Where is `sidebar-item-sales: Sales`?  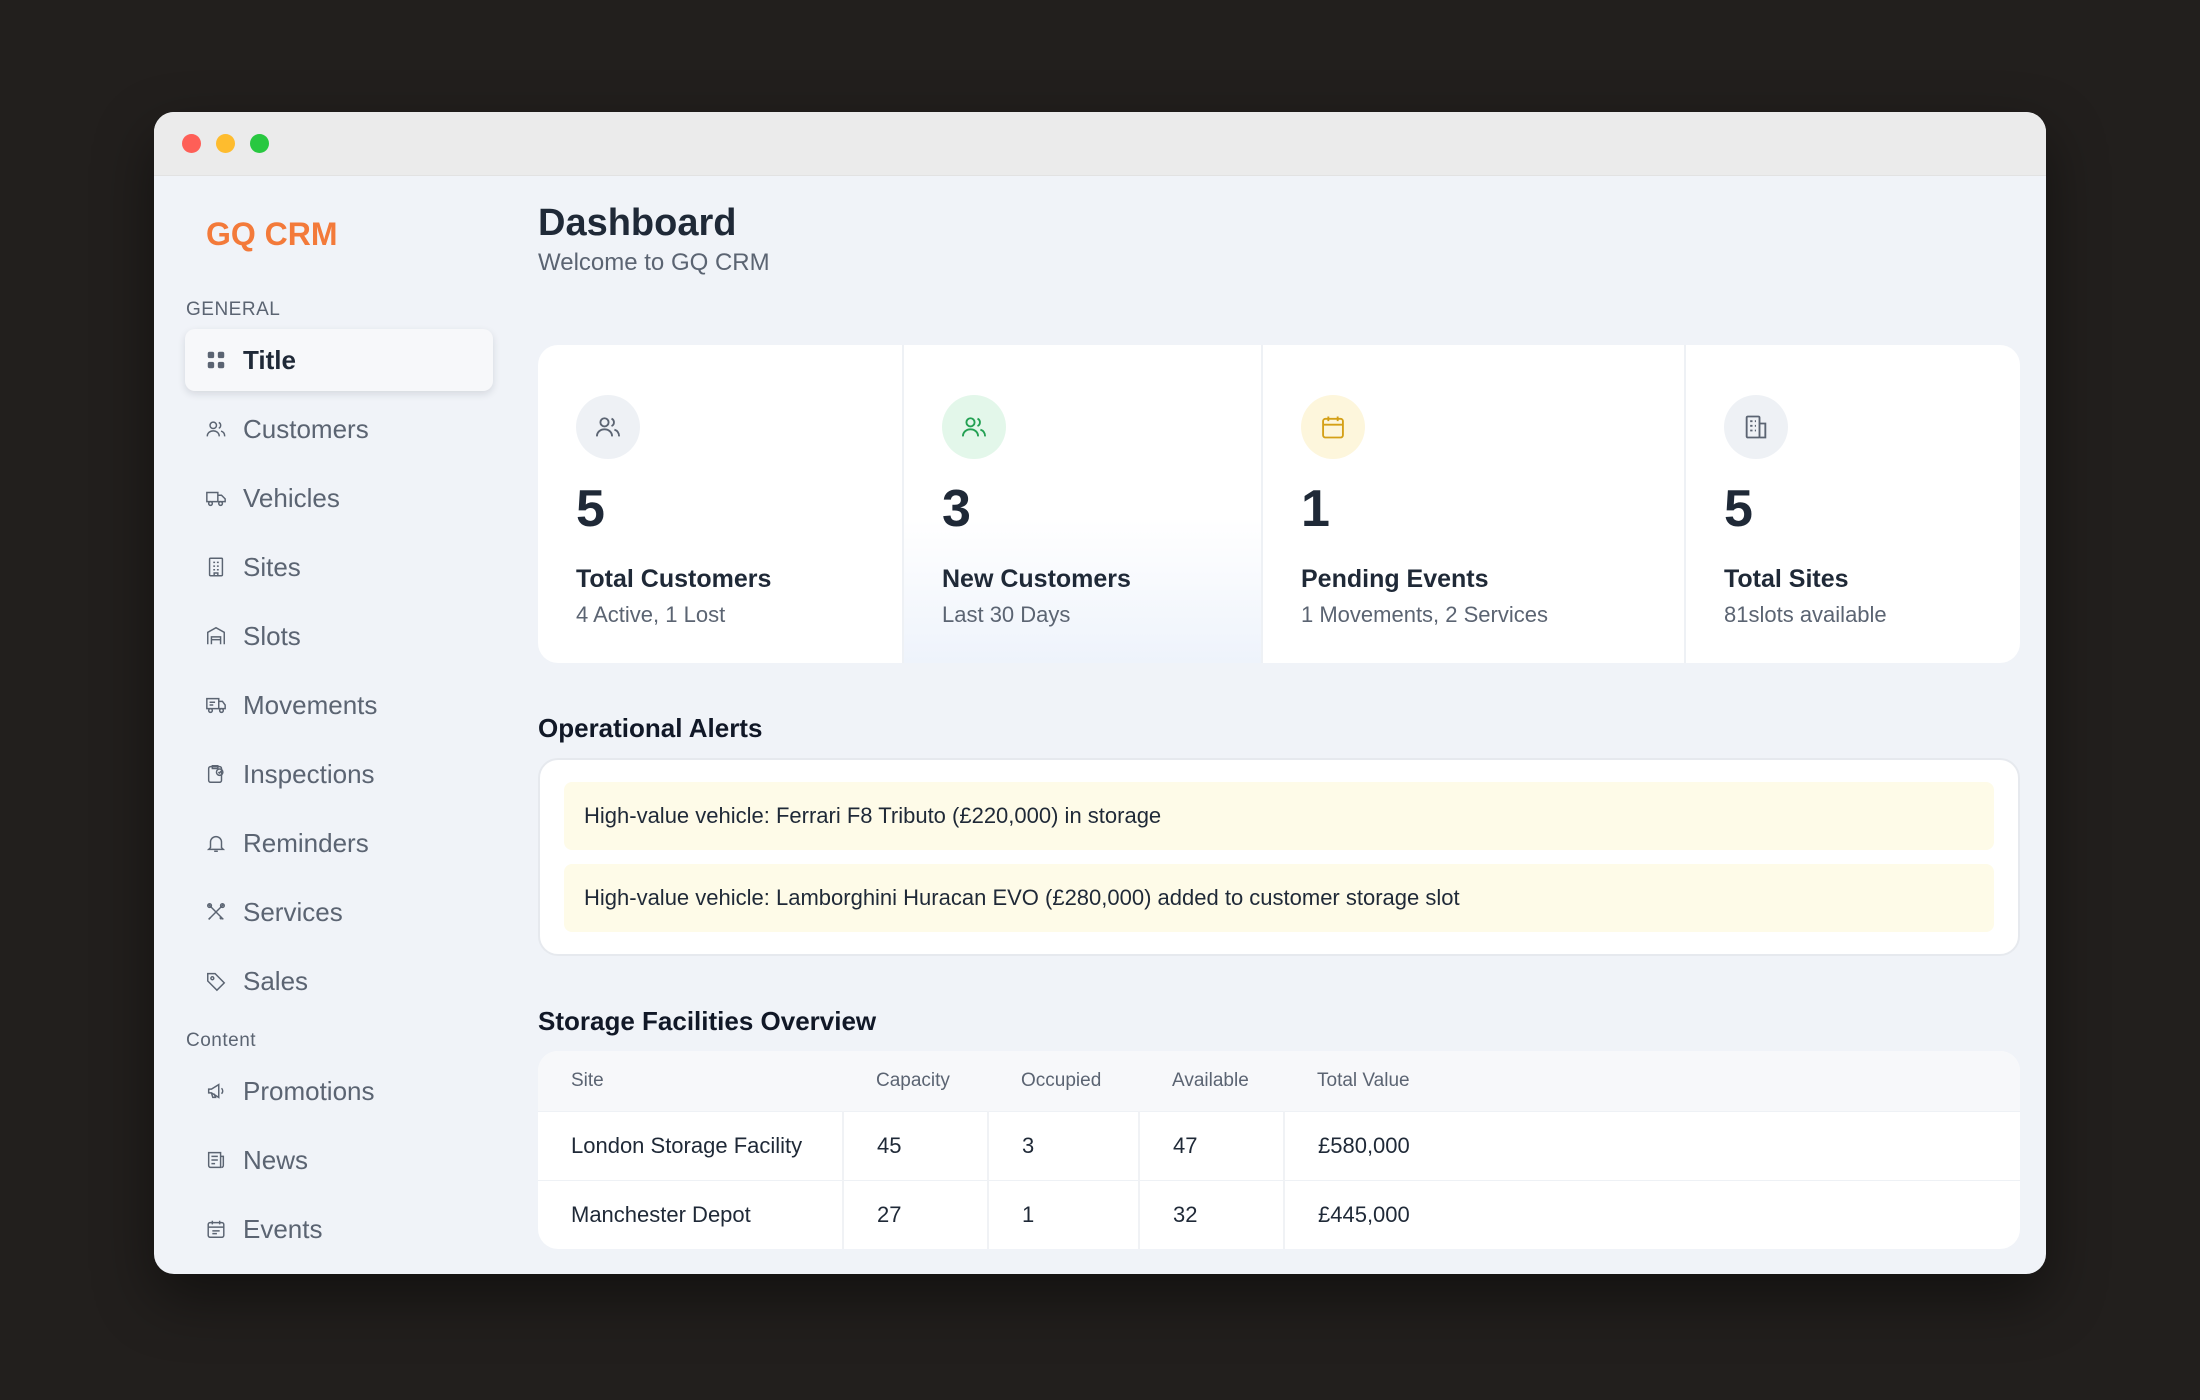 sidebar-item-sales: Sales is located at coordinates (339, 981).